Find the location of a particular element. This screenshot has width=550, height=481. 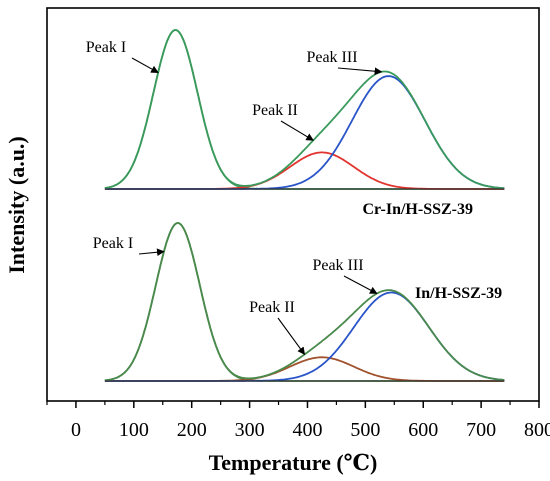

x-tick-label: 100 is located at coordinates (134, 430).